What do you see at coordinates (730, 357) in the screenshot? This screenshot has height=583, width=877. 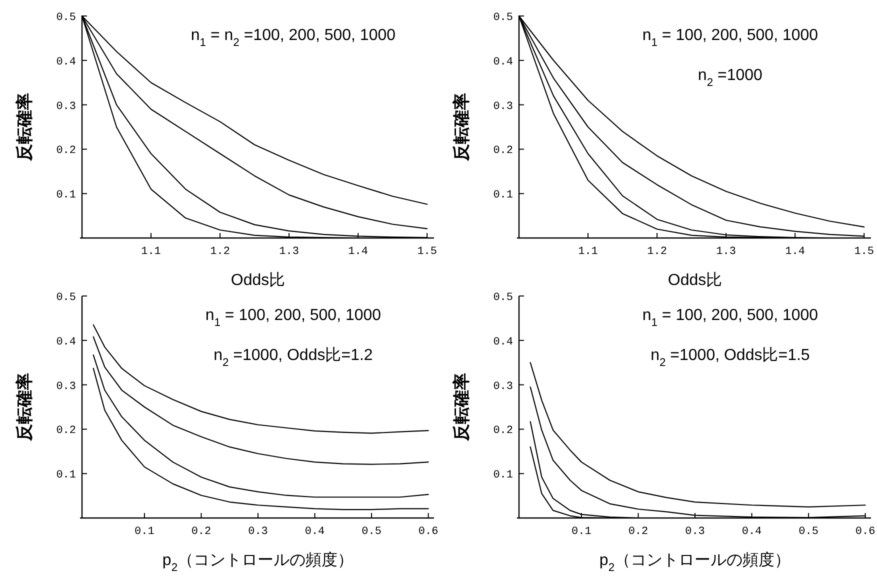 I see `annotation: n$_{2}$ =1000, Odds比=1.5` at bounding box center [730, 357].